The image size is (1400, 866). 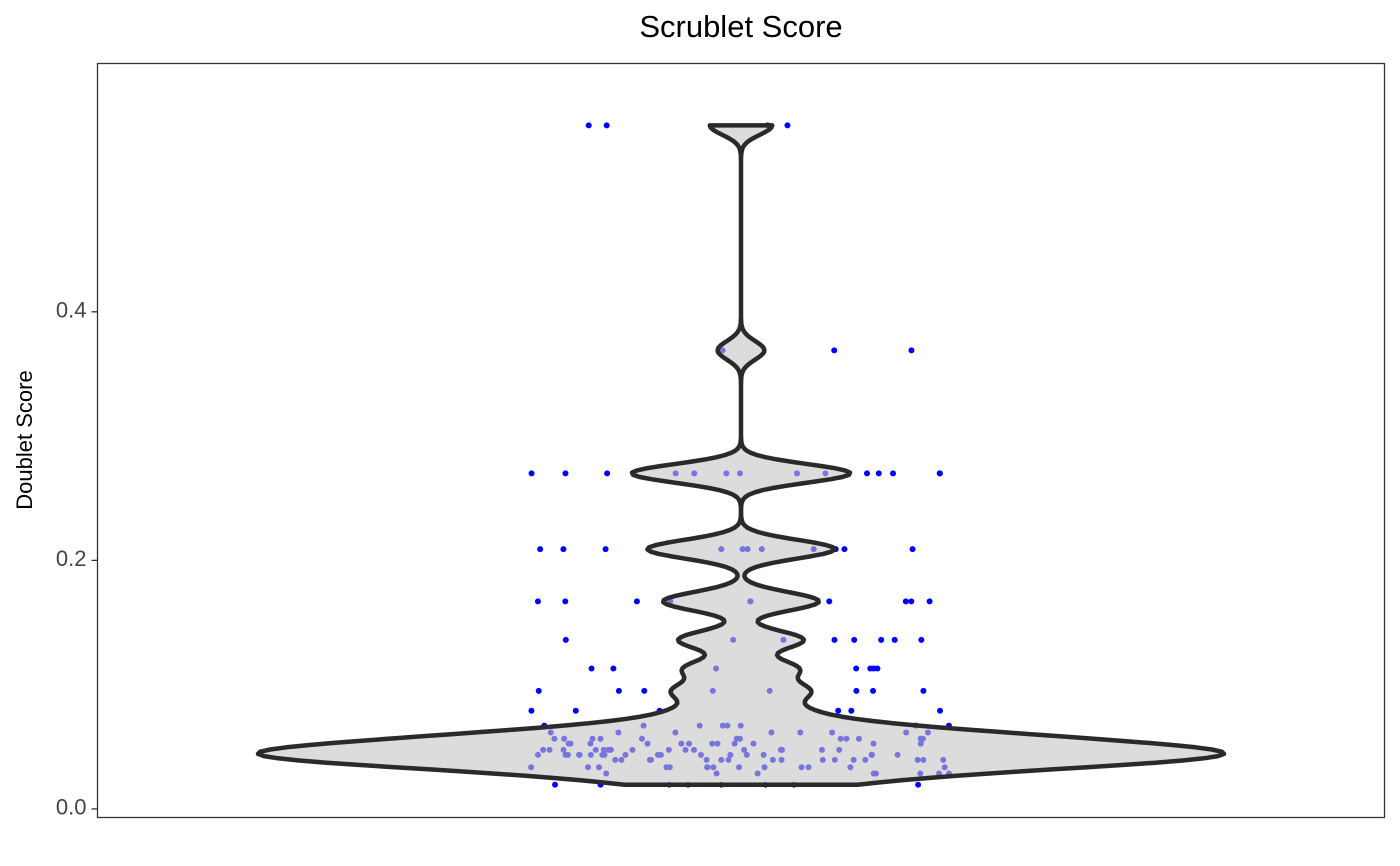 I want to click on y-tick-label: 0.0, so click(x=71, y=807).